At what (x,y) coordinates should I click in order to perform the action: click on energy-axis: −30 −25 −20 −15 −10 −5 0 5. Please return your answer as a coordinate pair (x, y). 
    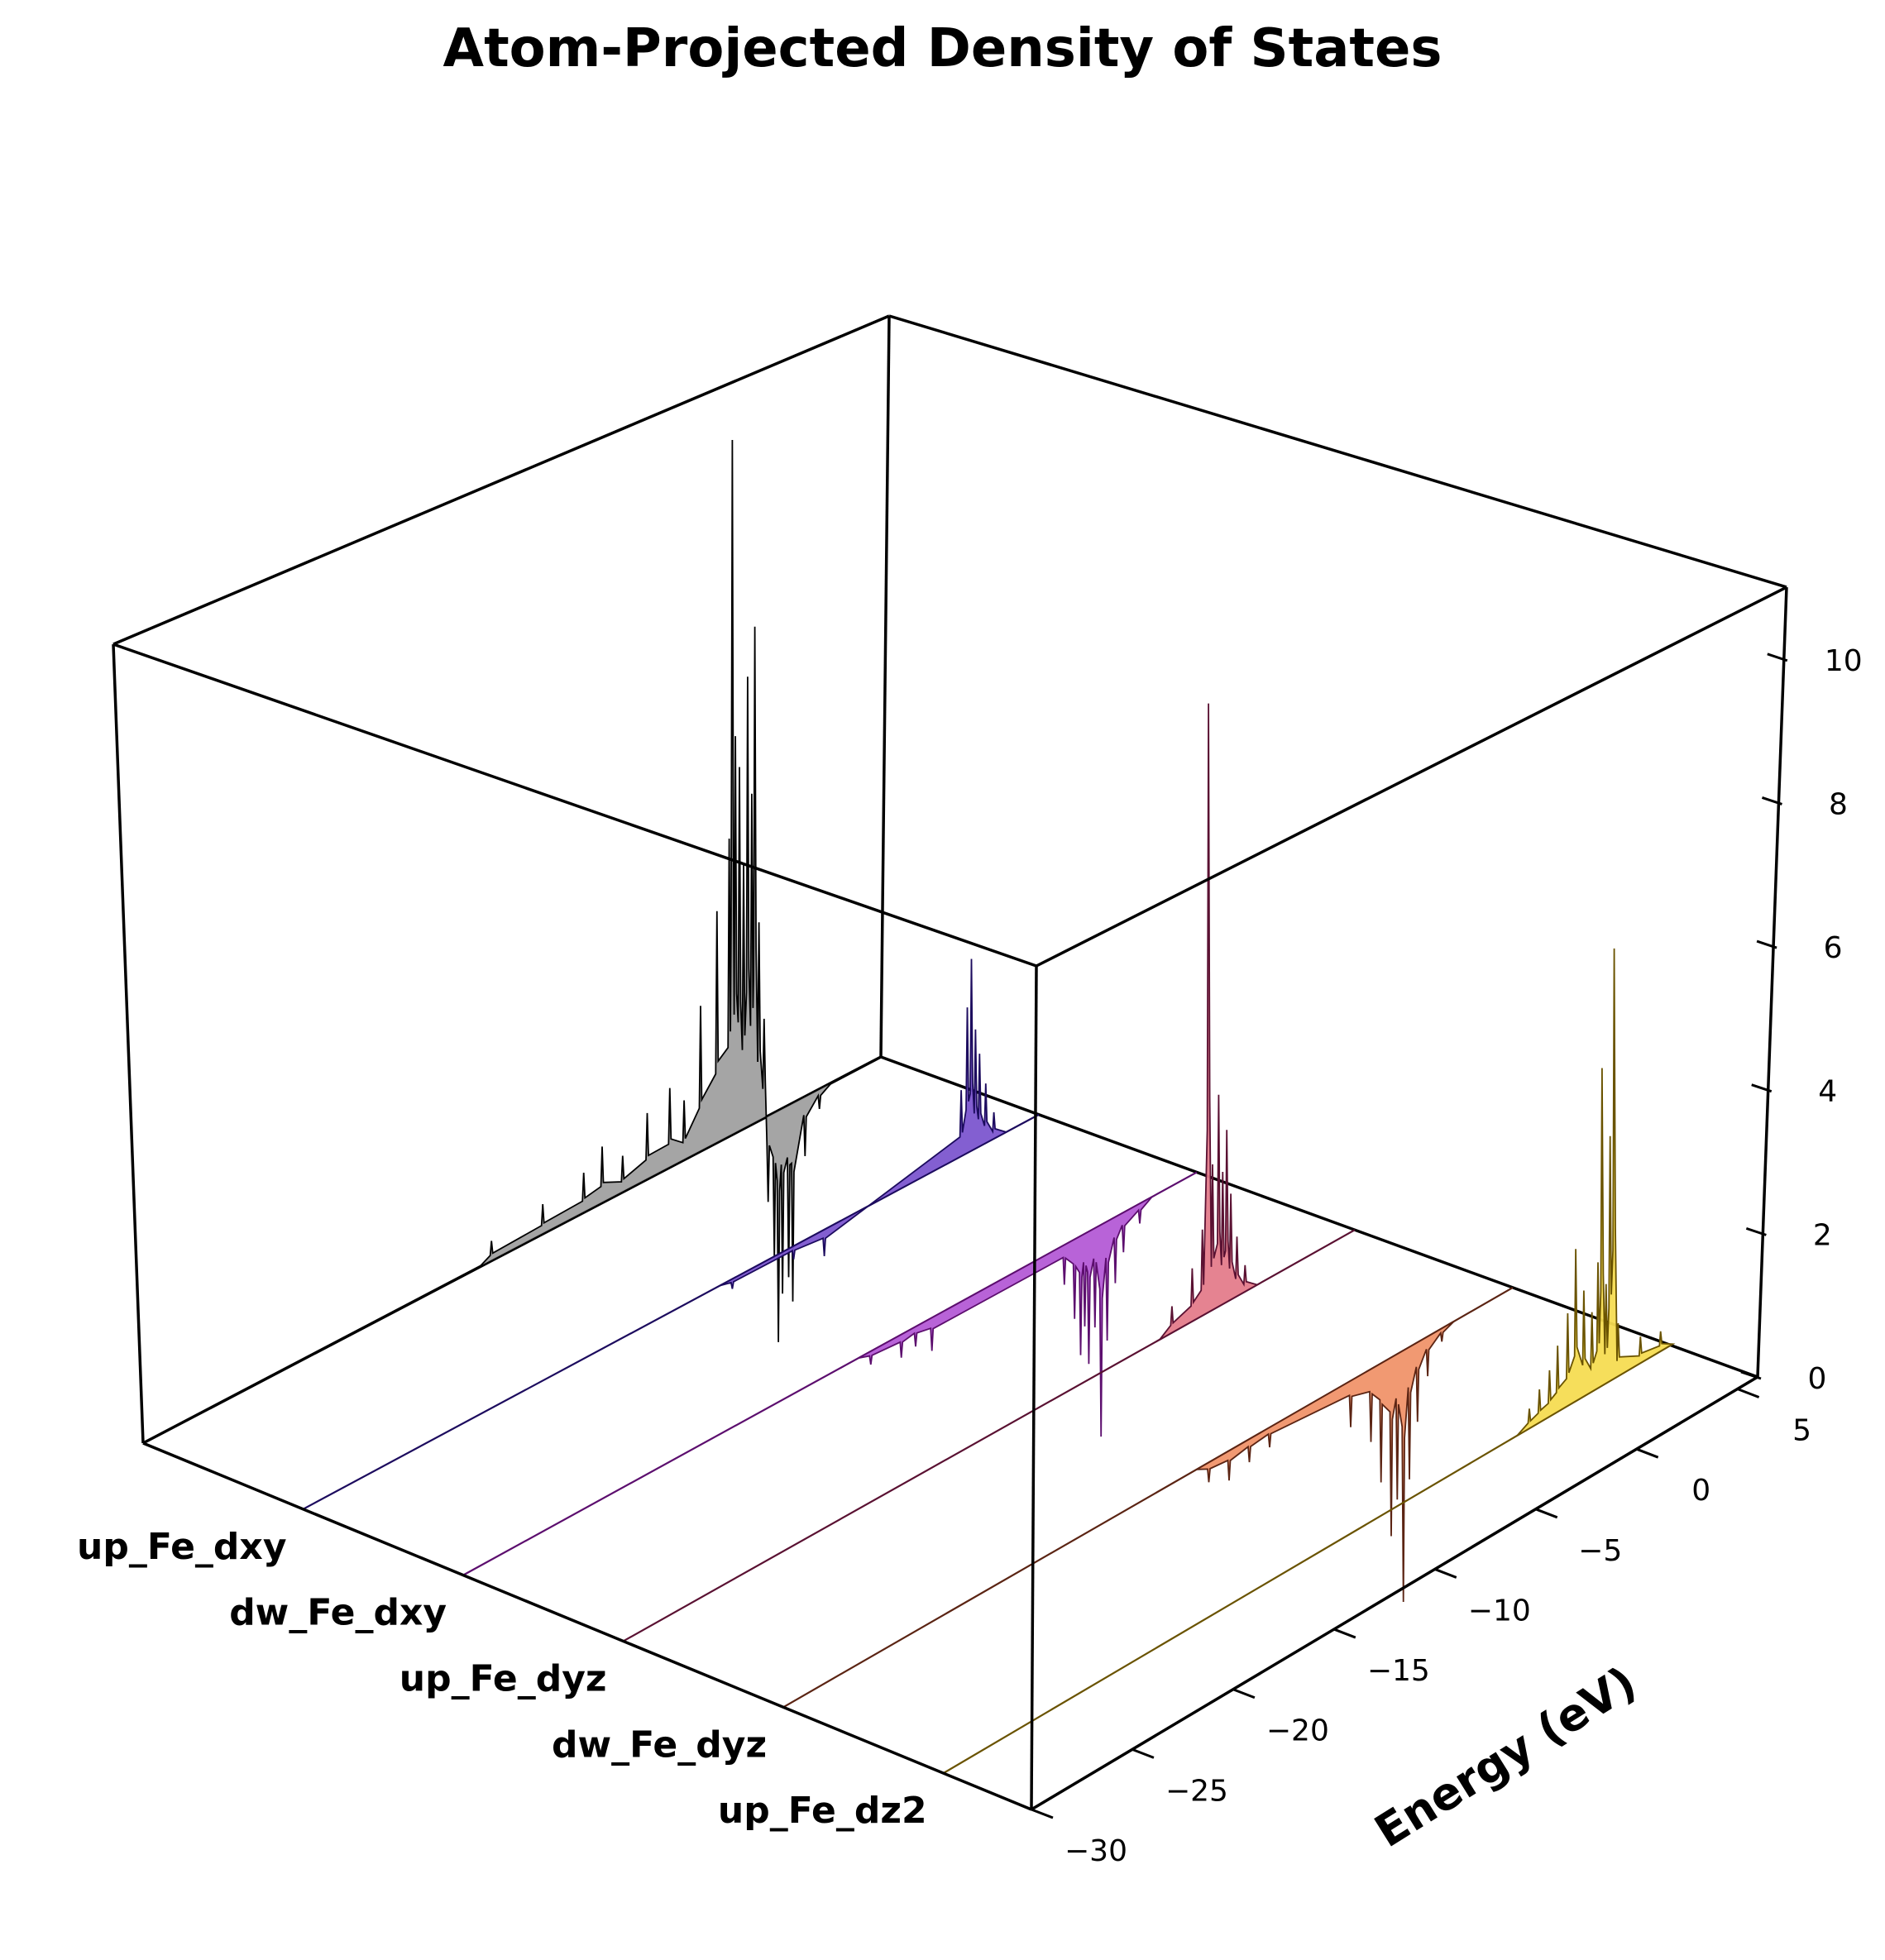
    Looking at the image, I should click on (1421, 1628).